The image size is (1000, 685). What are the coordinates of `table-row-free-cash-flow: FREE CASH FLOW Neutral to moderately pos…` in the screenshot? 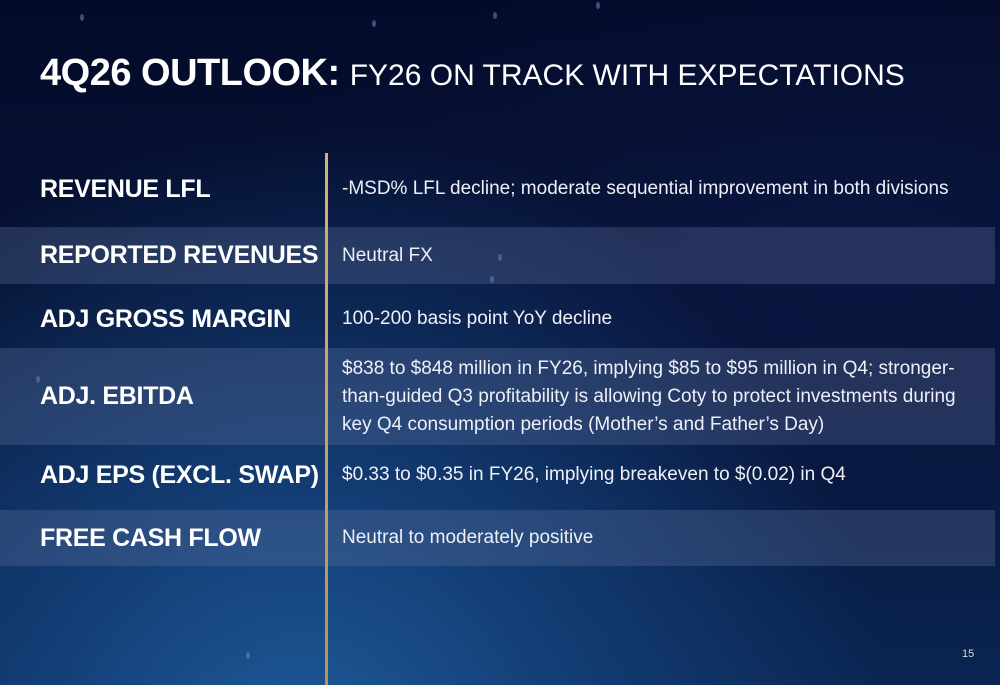 It's located at (497, 538).